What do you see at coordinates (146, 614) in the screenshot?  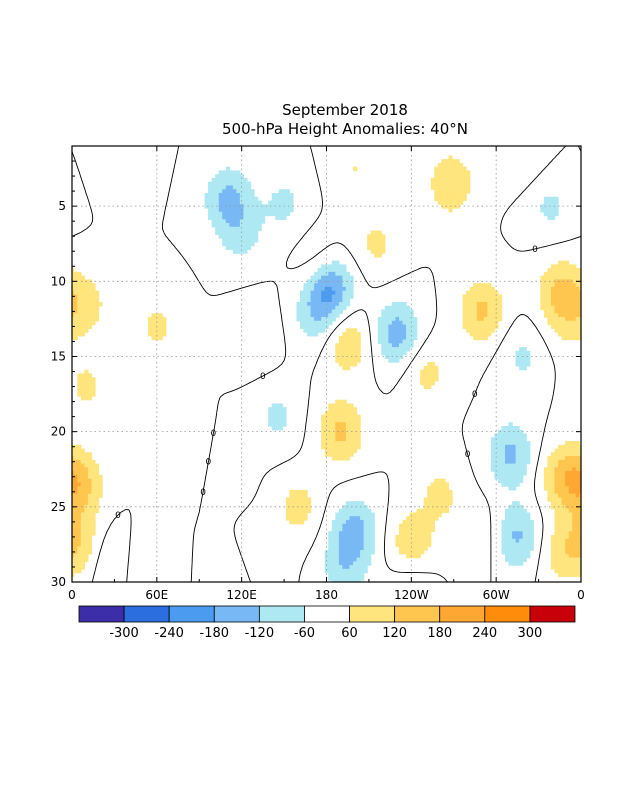 I see `colorbar-swatch` at bounding box center [146, 614].